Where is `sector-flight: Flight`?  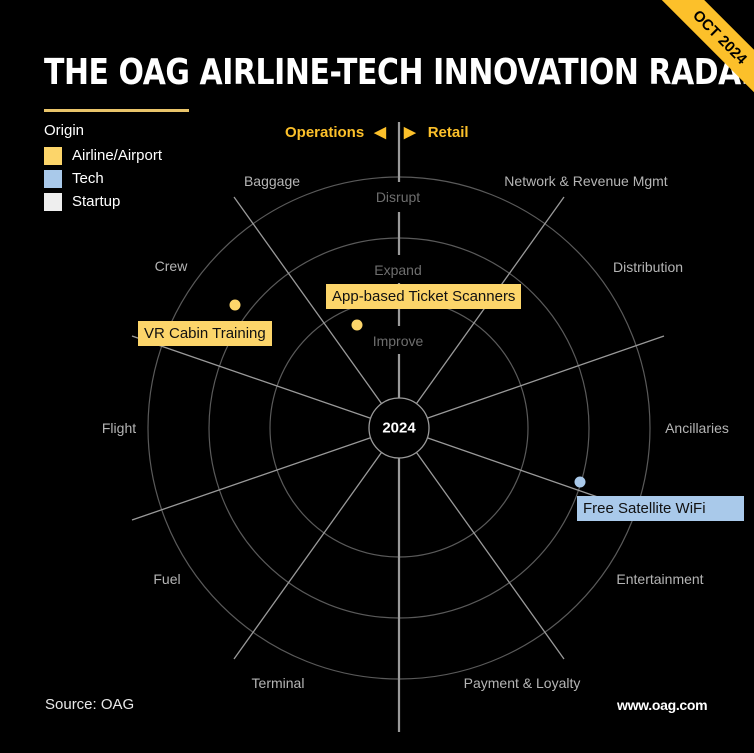
sector-flight: Flight is located at coordinates (119, 428).